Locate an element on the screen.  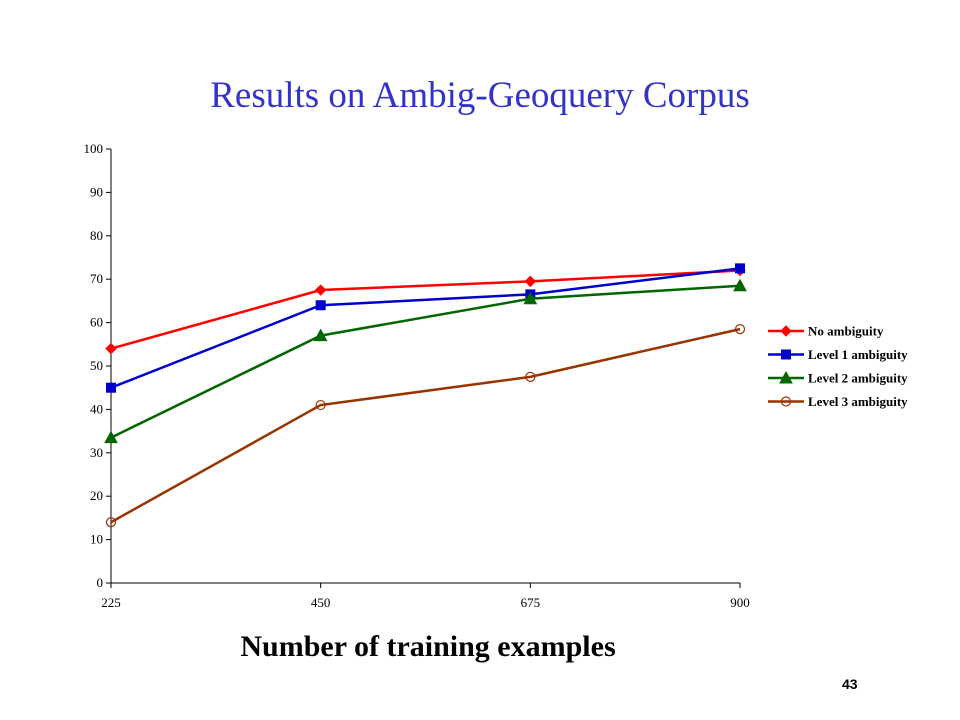
x-axis-ticks: 225 450 675 900 is located at coordinates (425, 596).